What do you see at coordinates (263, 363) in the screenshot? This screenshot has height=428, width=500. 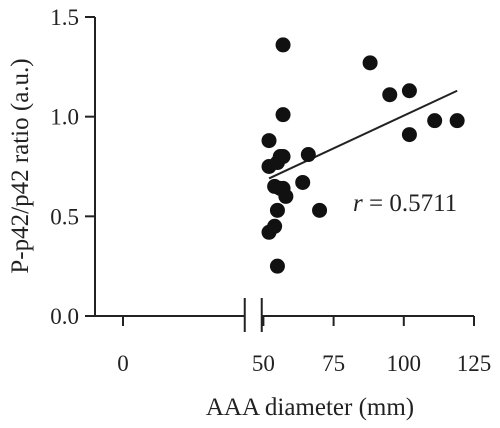 I see `x-tick-label: 50` at bounding box center [263, 363].